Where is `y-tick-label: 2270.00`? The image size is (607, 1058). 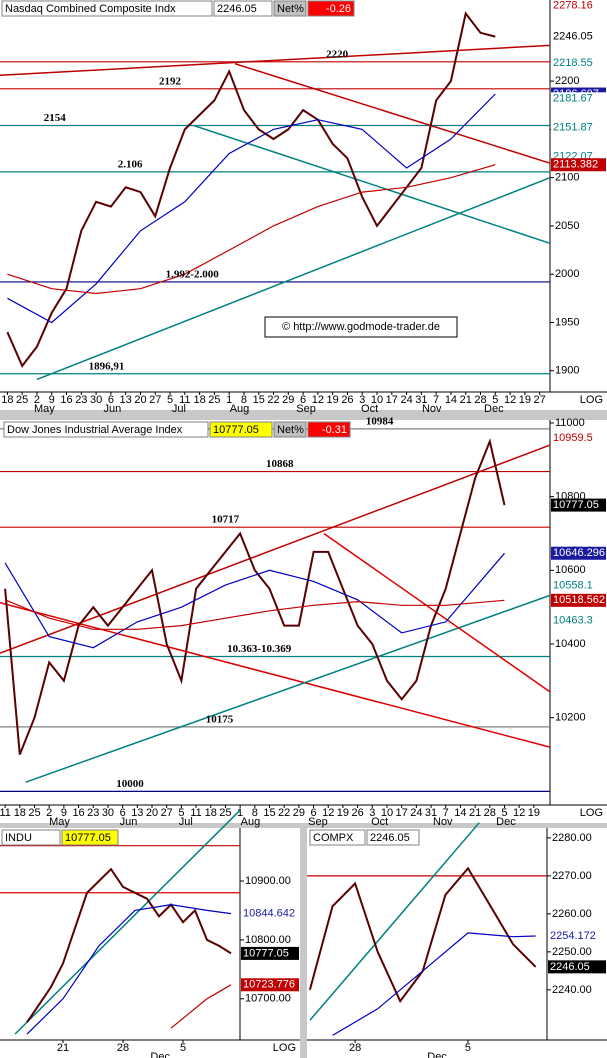 y-tick-label: 2270.00 is located at coordinates (572, 876).